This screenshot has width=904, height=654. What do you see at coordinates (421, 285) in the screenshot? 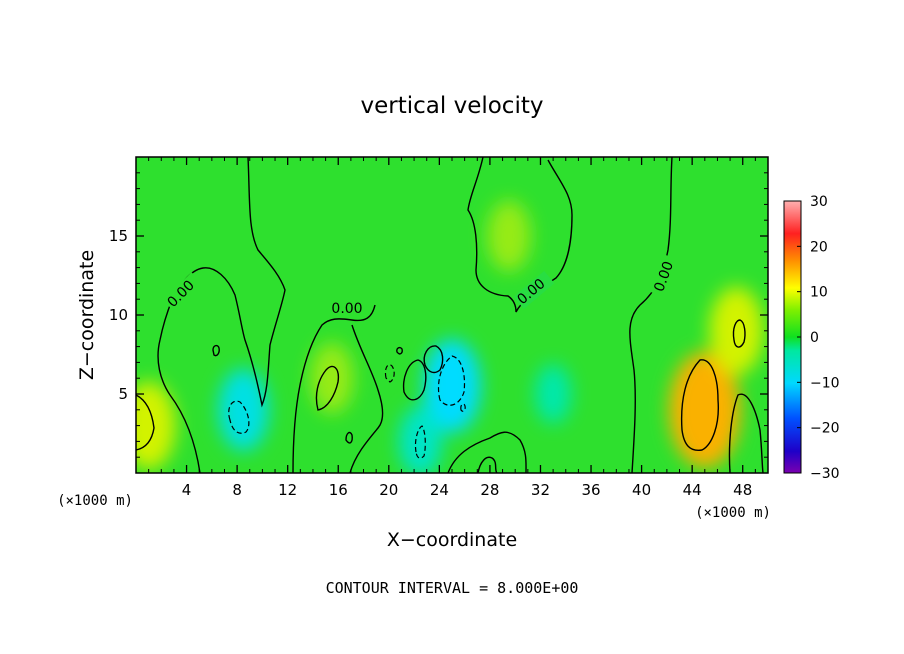
I see `contour-labels: 0.00 0.00 0.00 0.00` at bounding box center [421, 285].